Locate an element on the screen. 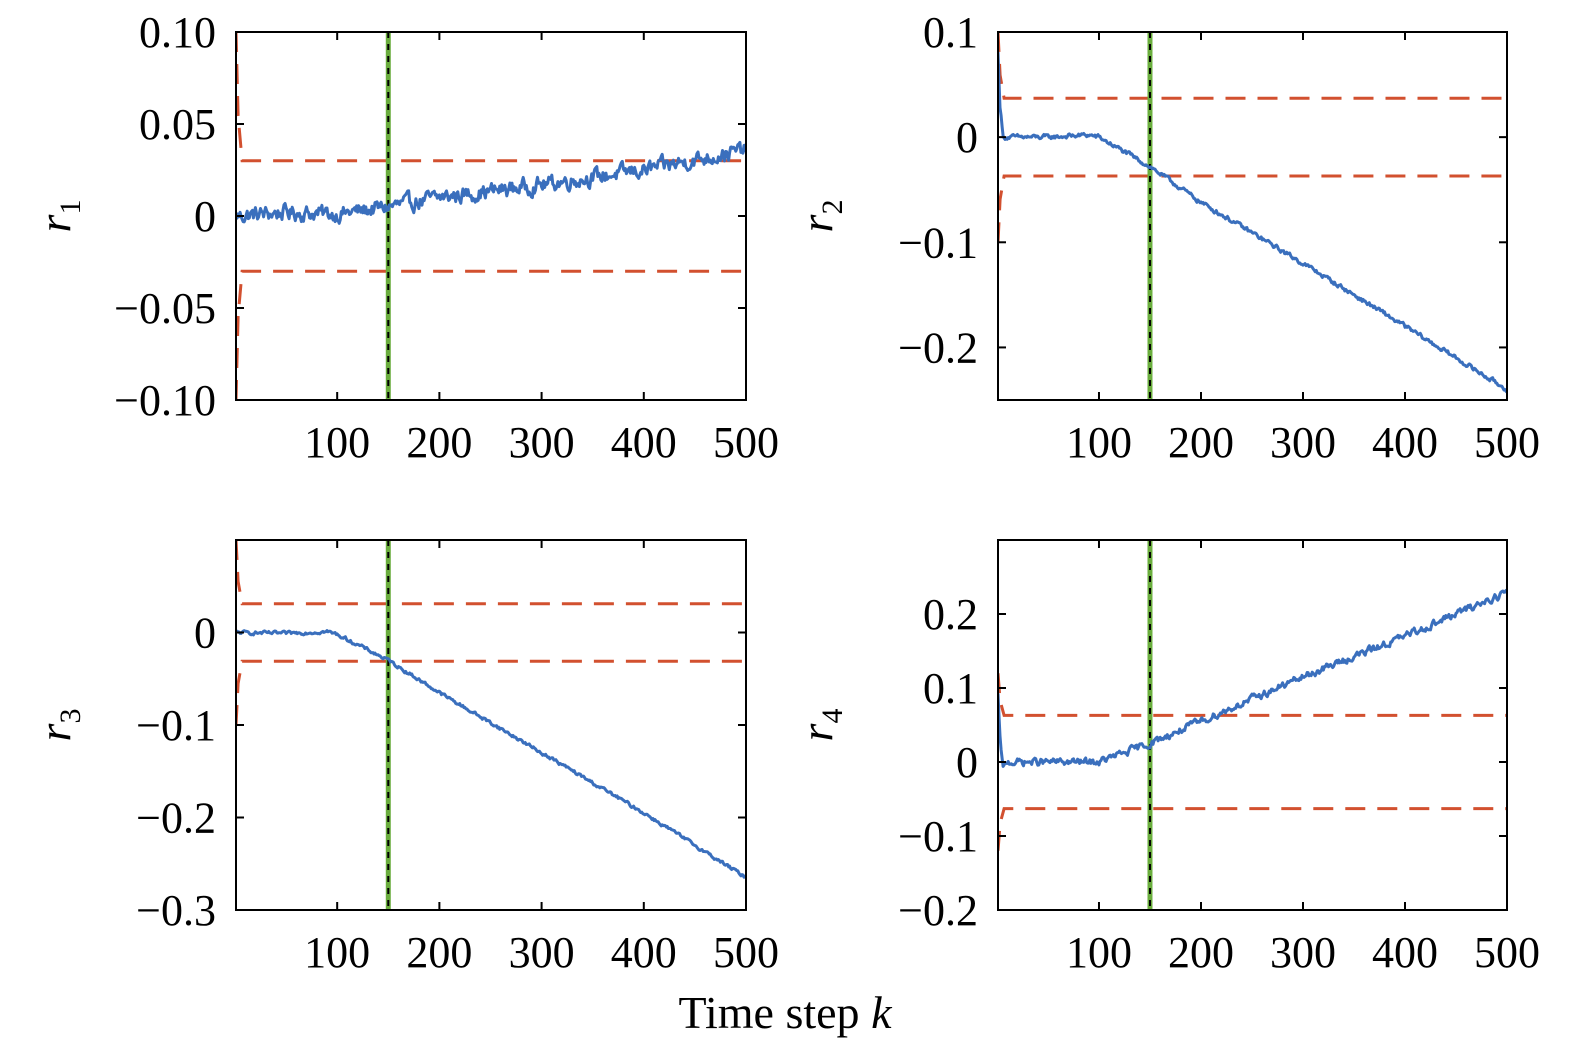  y-axis-label: r4 is located at coordinates (820, 725).